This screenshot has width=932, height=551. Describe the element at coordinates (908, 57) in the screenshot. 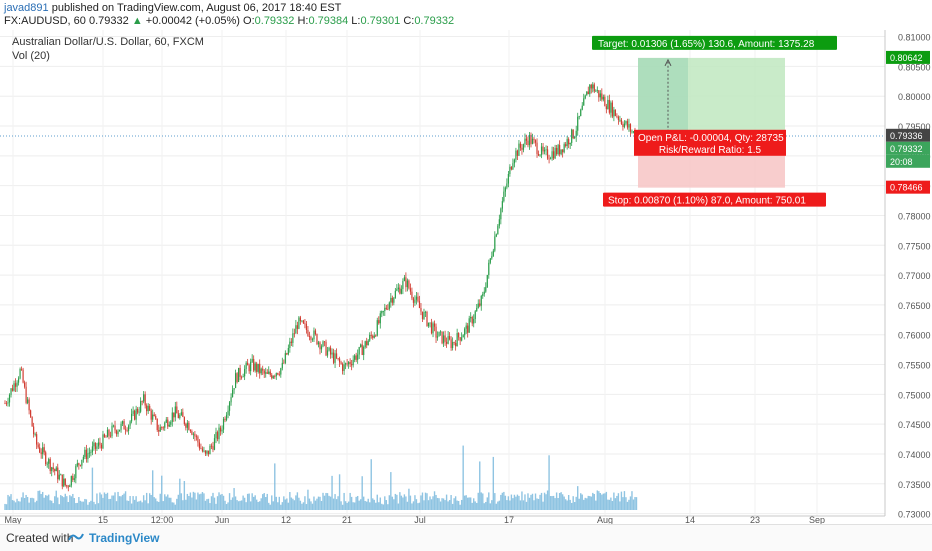

I see `target-price-badge-bg` at that location.